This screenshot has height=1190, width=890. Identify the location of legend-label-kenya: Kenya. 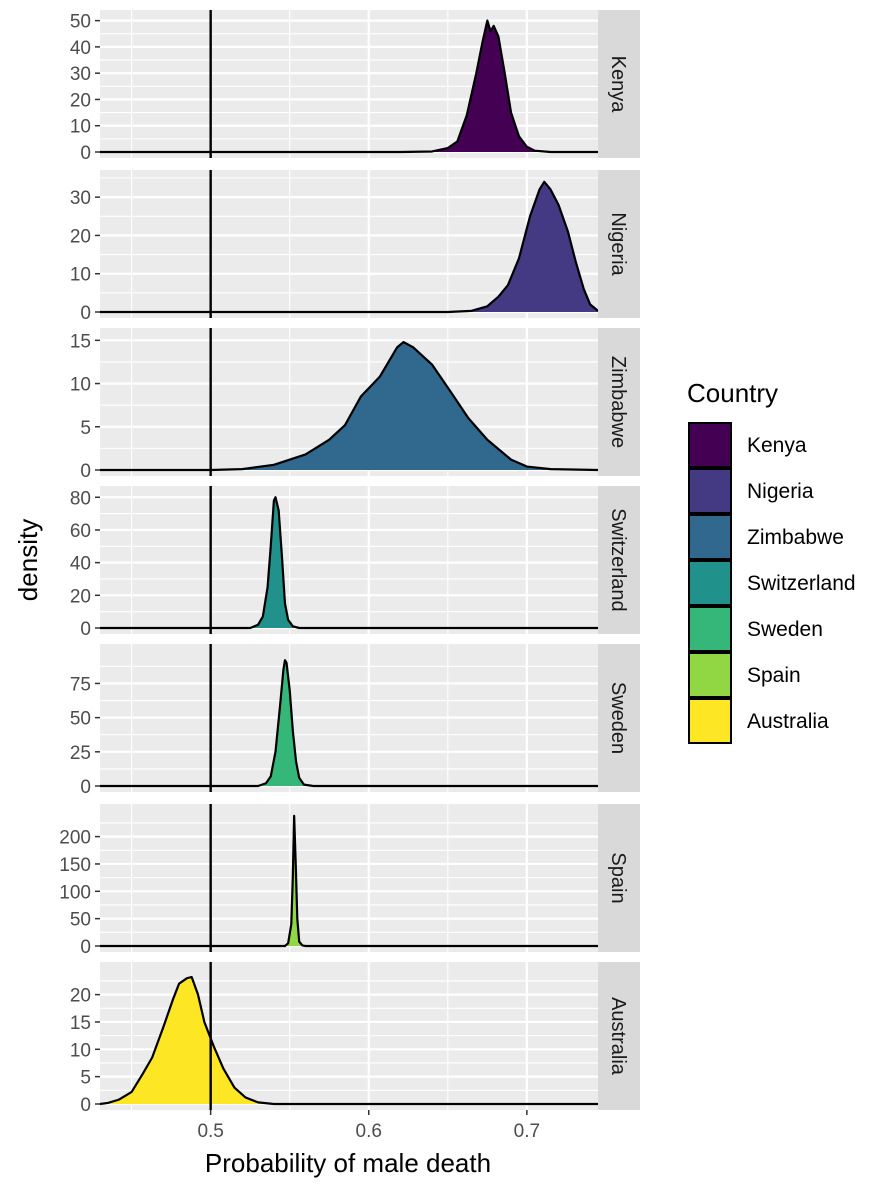
(777, 445).